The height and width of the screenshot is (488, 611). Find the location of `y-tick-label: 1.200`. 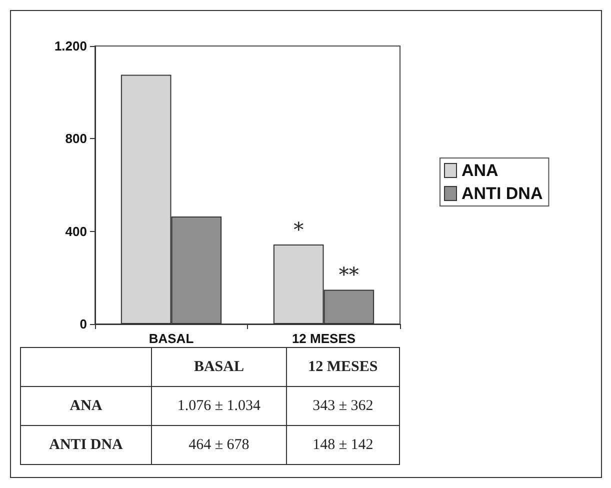

y-tick-label: 1.200 is located at coordinates (70, 46).